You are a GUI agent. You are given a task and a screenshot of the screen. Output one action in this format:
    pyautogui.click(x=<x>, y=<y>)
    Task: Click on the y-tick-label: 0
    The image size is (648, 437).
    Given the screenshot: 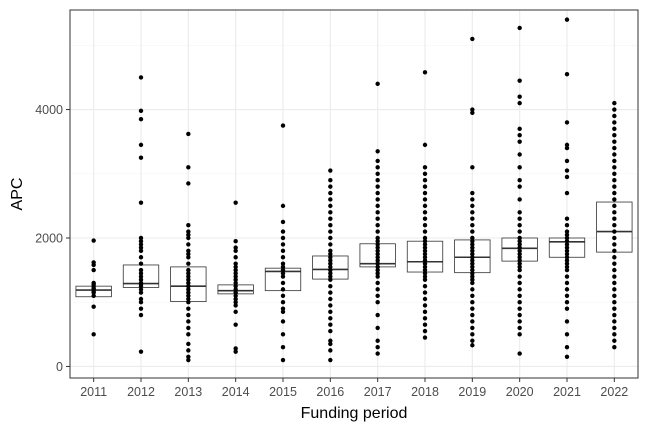 What is the action you would take?
    pyautogui.click(x=59, y=367)
    